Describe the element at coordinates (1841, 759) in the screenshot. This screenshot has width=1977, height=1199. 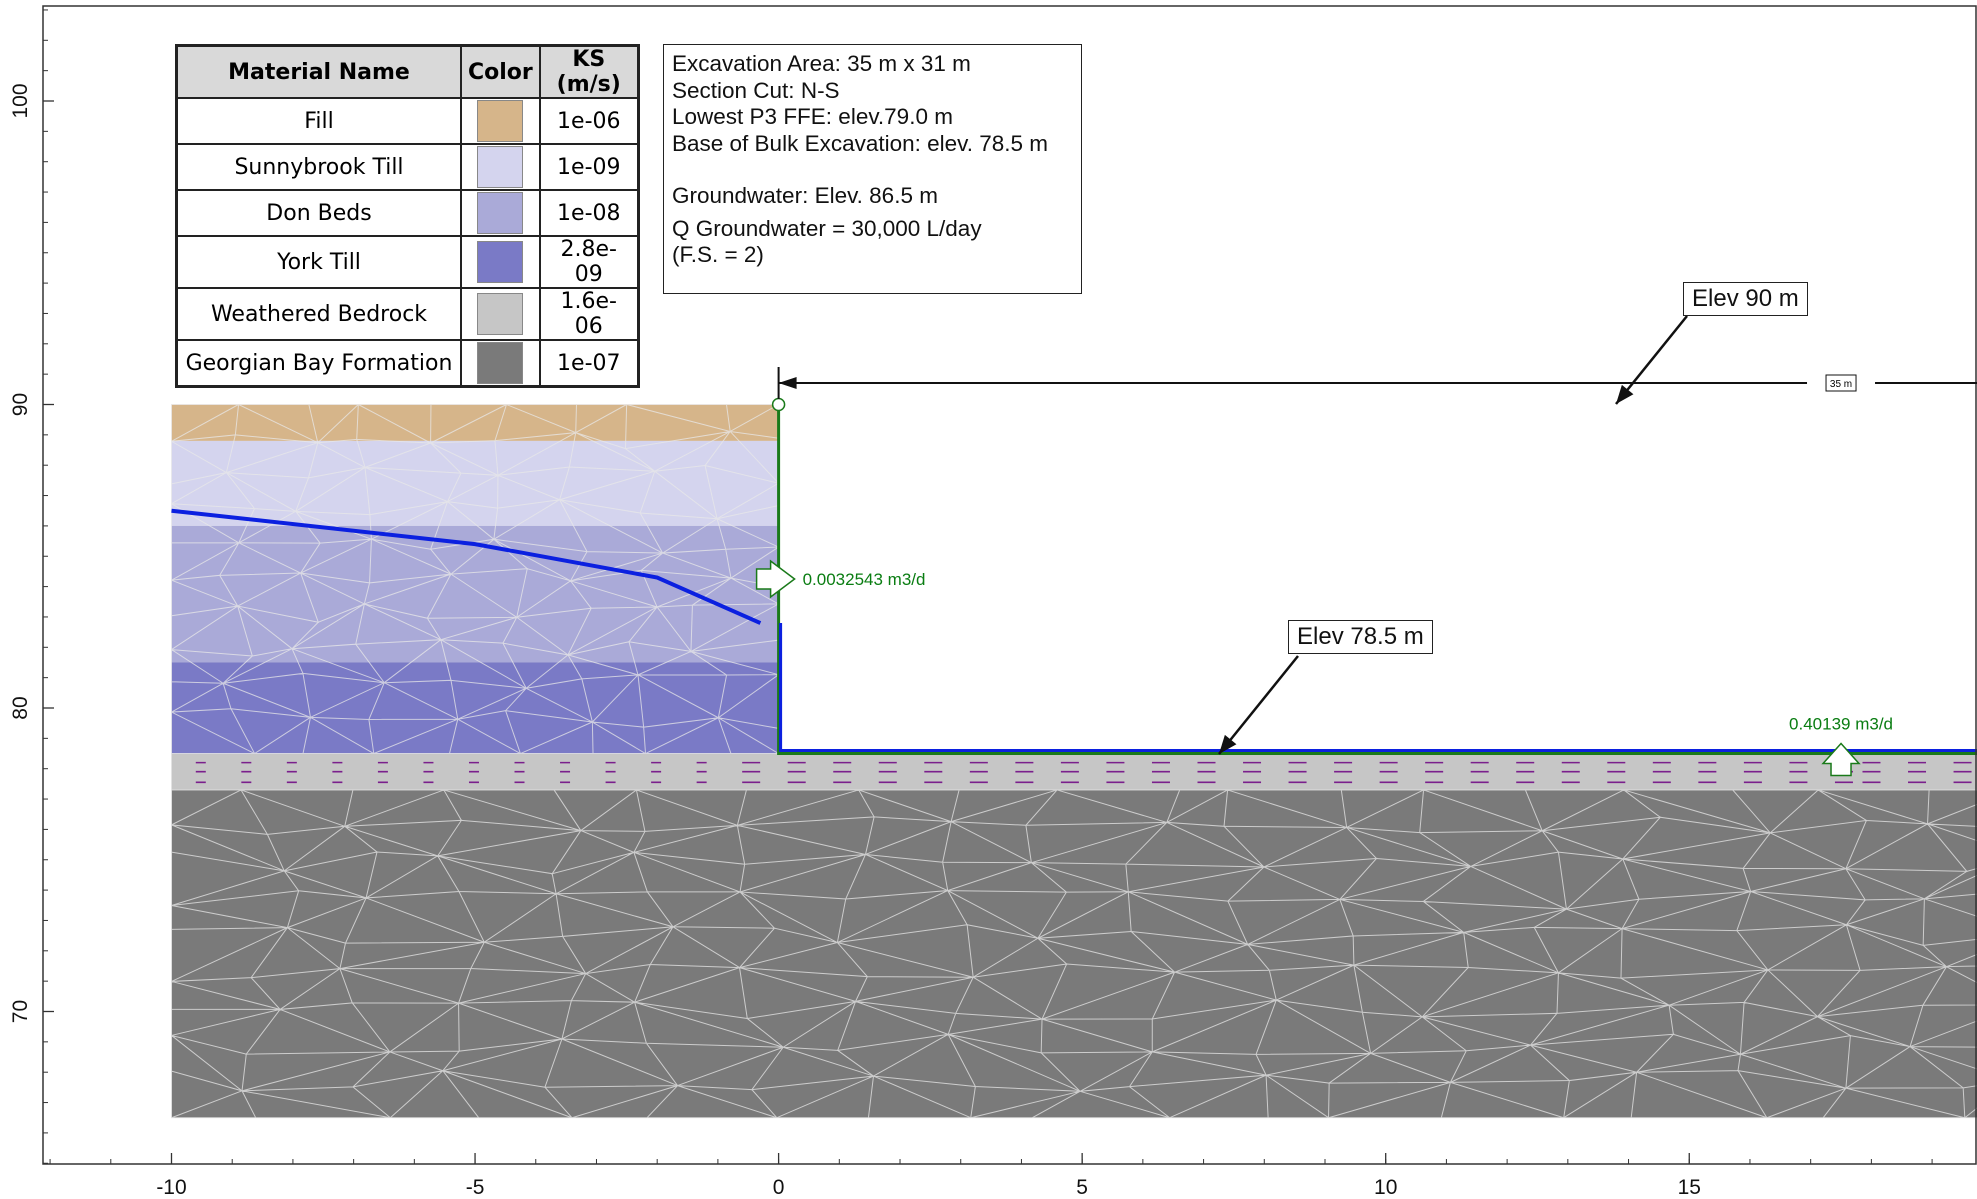
I see `flux-arrow-base` at that location.